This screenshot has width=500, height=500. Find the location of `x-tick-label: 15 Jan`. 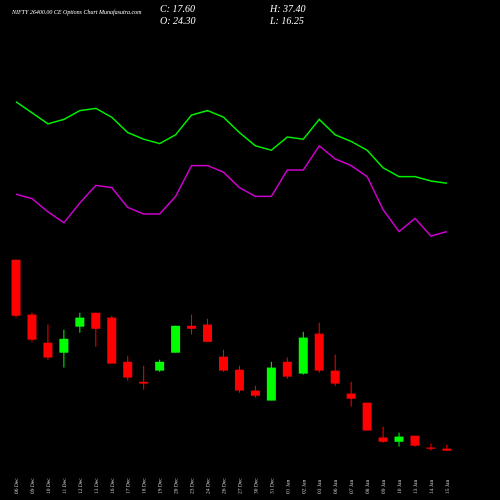

x-tick-label: 15 Jan is located at coordinates (448, 487).